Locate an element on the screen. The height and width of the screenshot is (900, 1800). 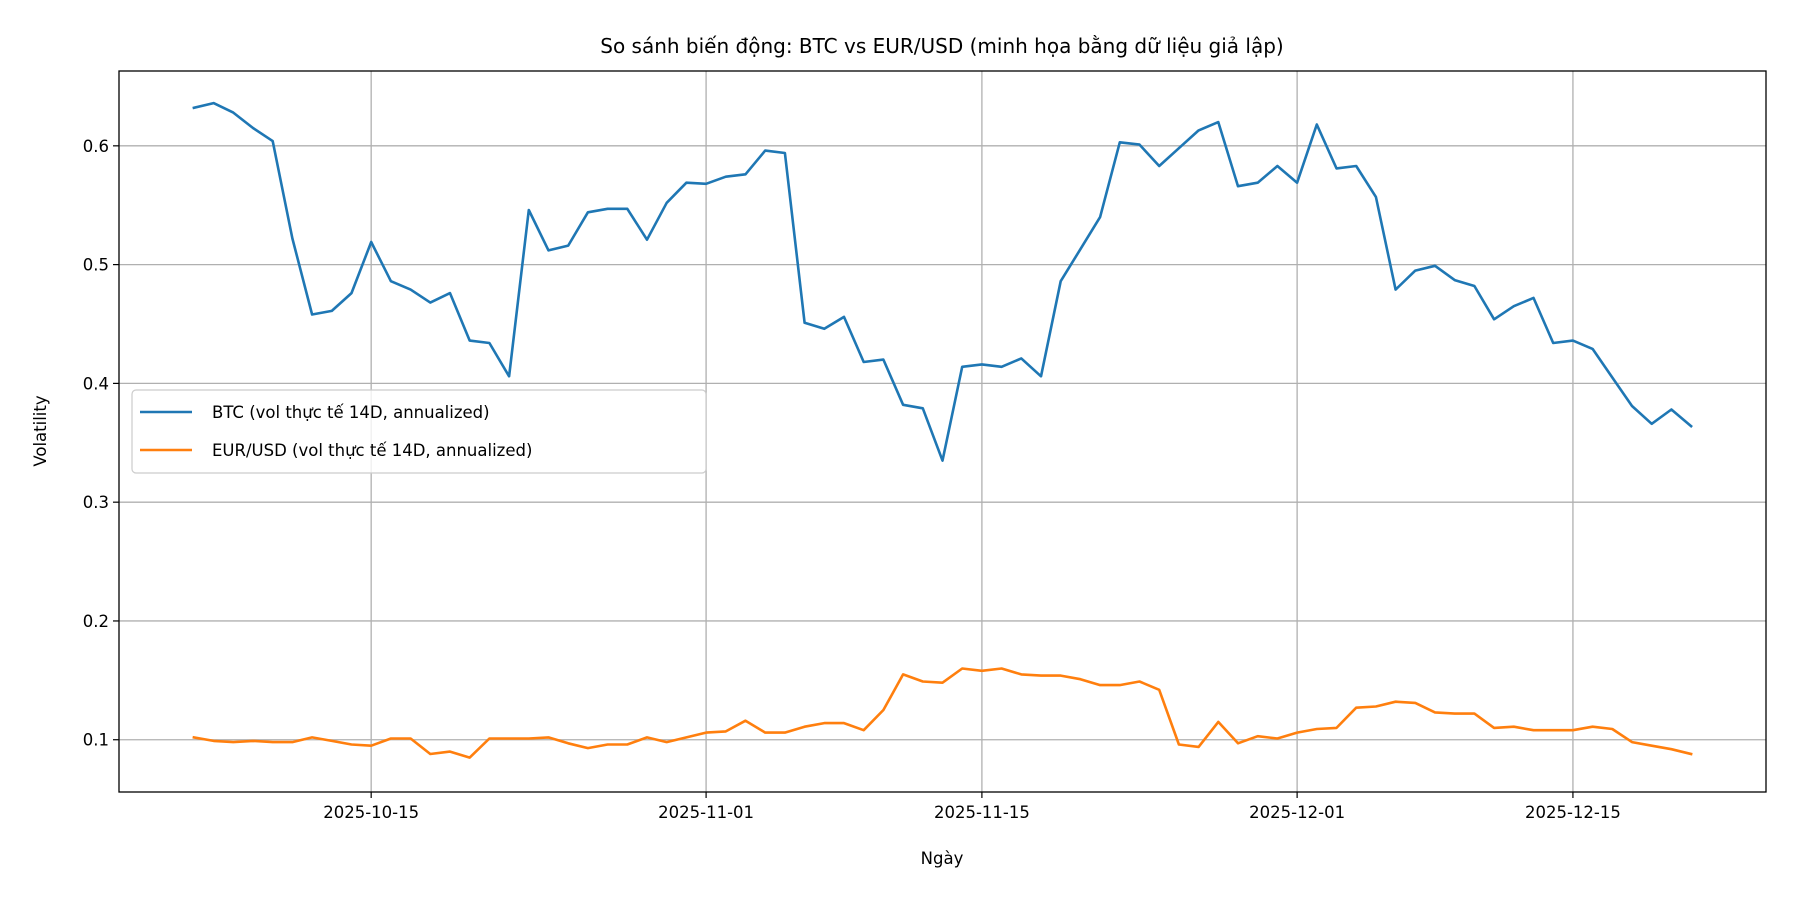
legend-label-btc: BTC (vol thực tế 14D, annualized) is located at coordinates (351, 412).